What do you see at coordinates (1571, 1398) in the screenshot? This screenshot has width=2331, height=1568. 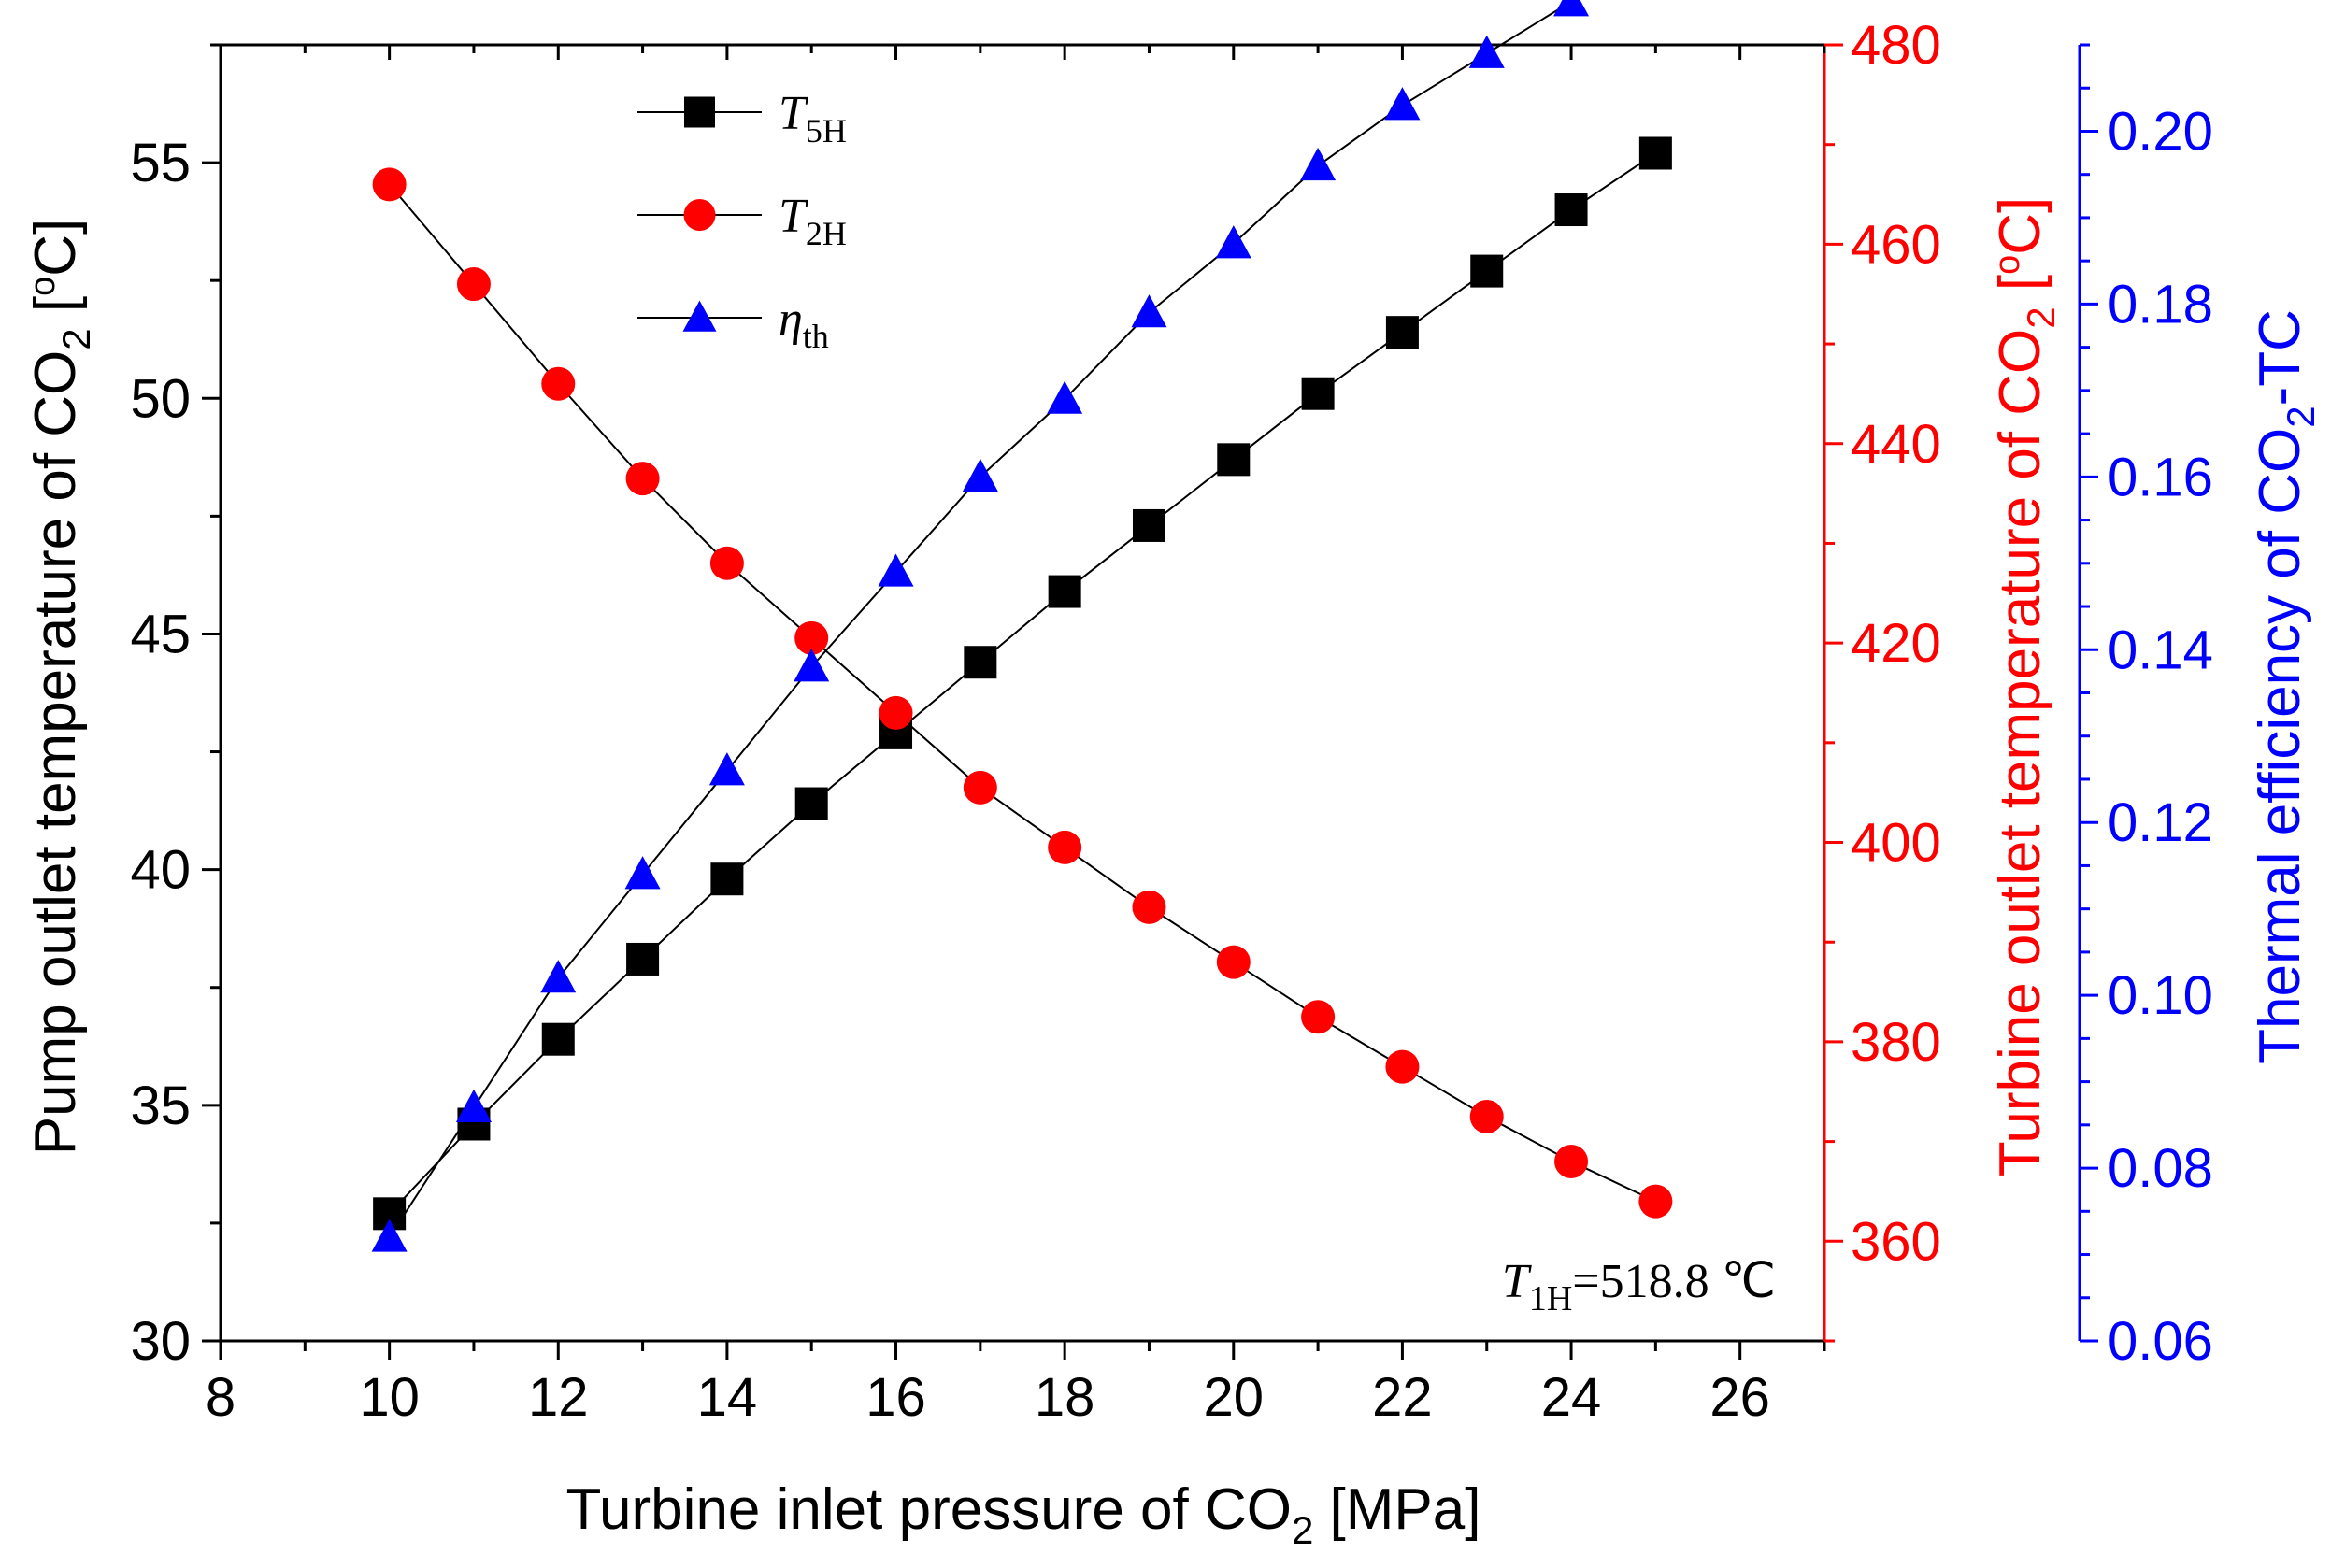 I see `x-tick-label: 24` at bounding box center [1571, 1398].